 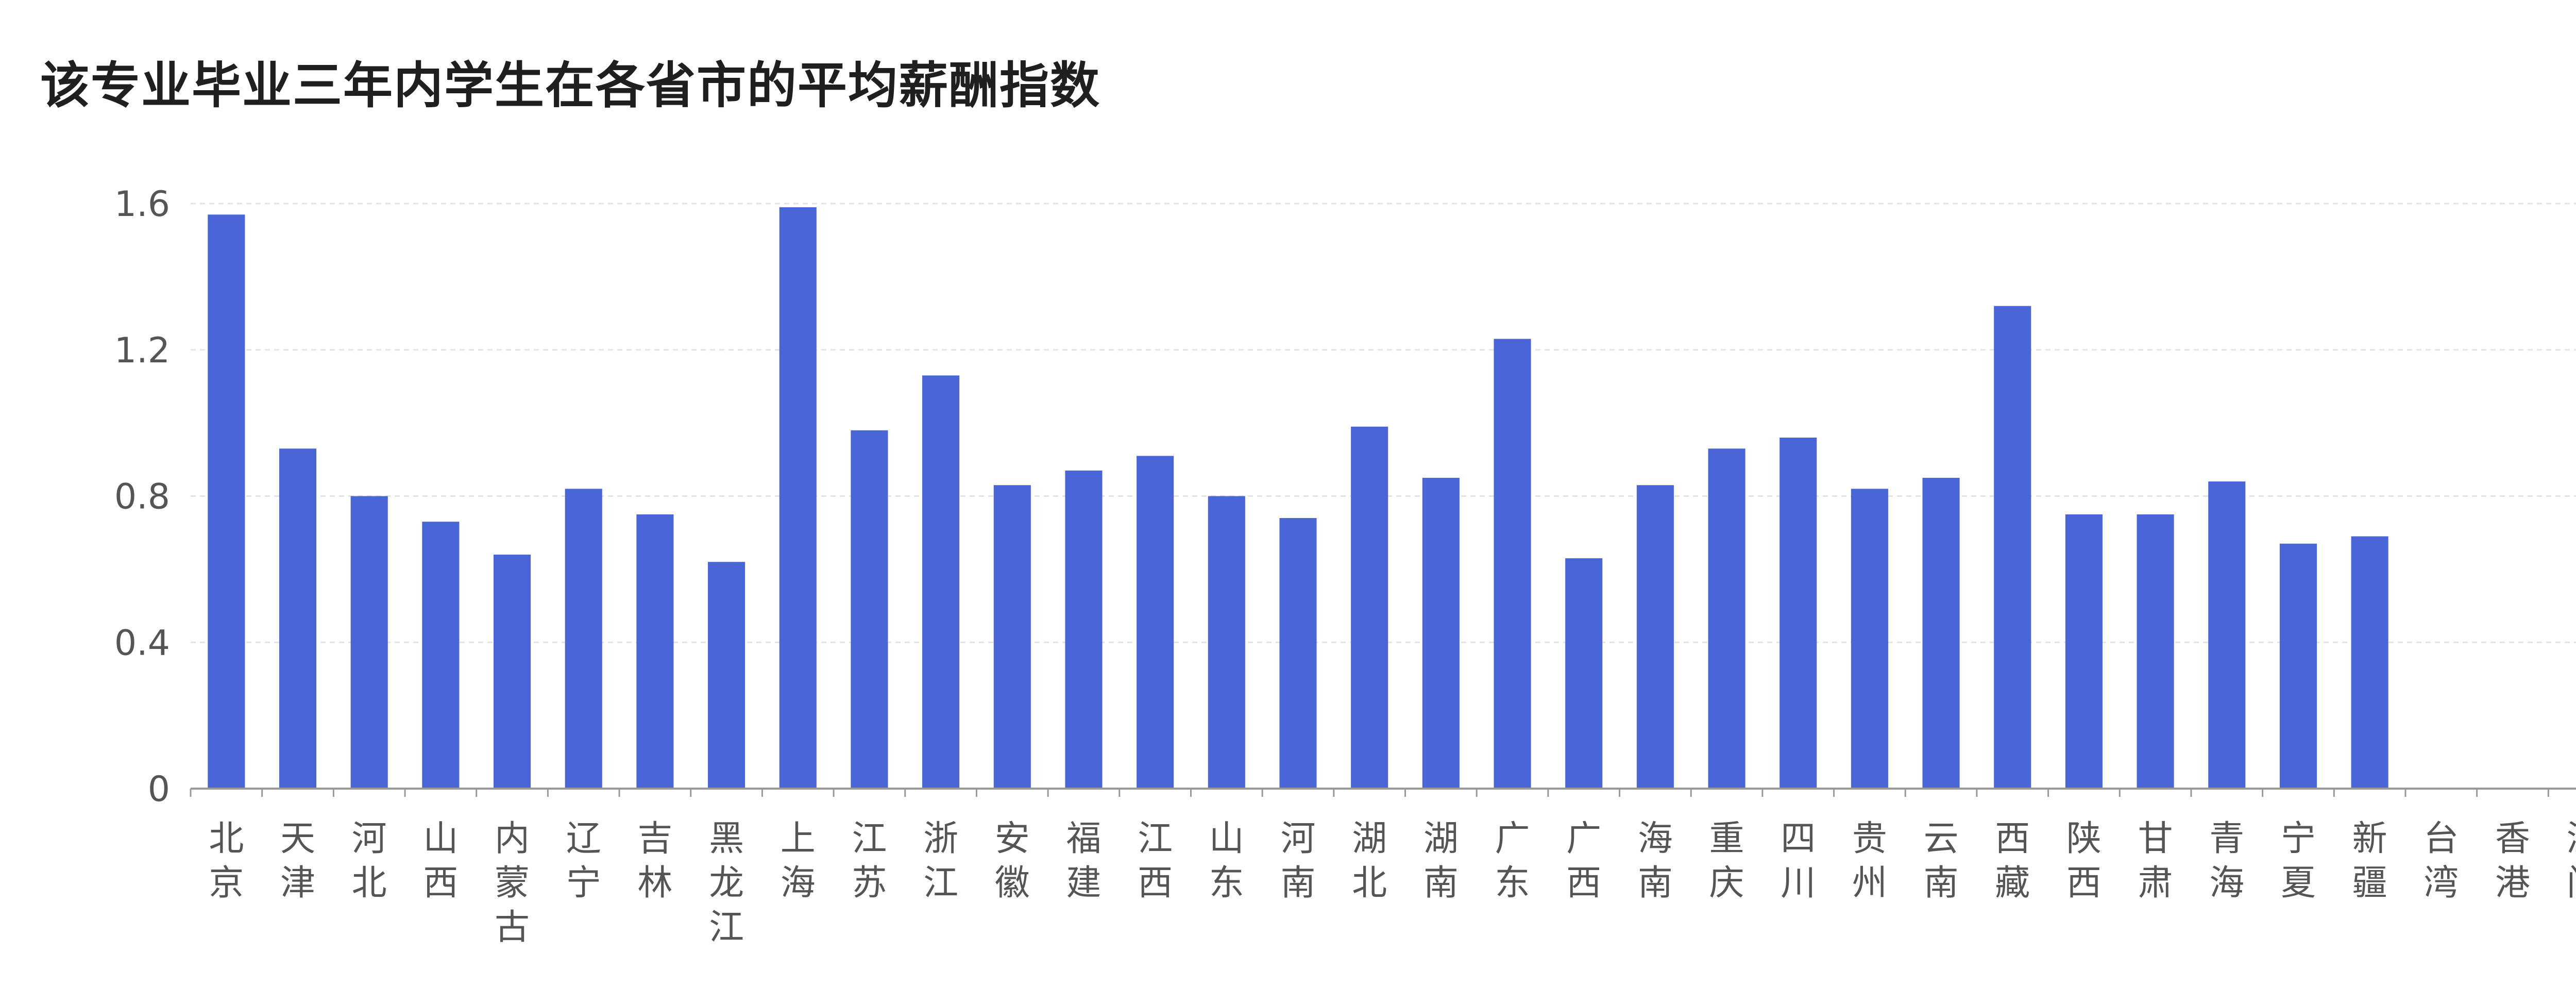 What do you see at coordinates (870, 609) in the screenshot?
I see `bar-江苏` at bounding box center [870, 609].